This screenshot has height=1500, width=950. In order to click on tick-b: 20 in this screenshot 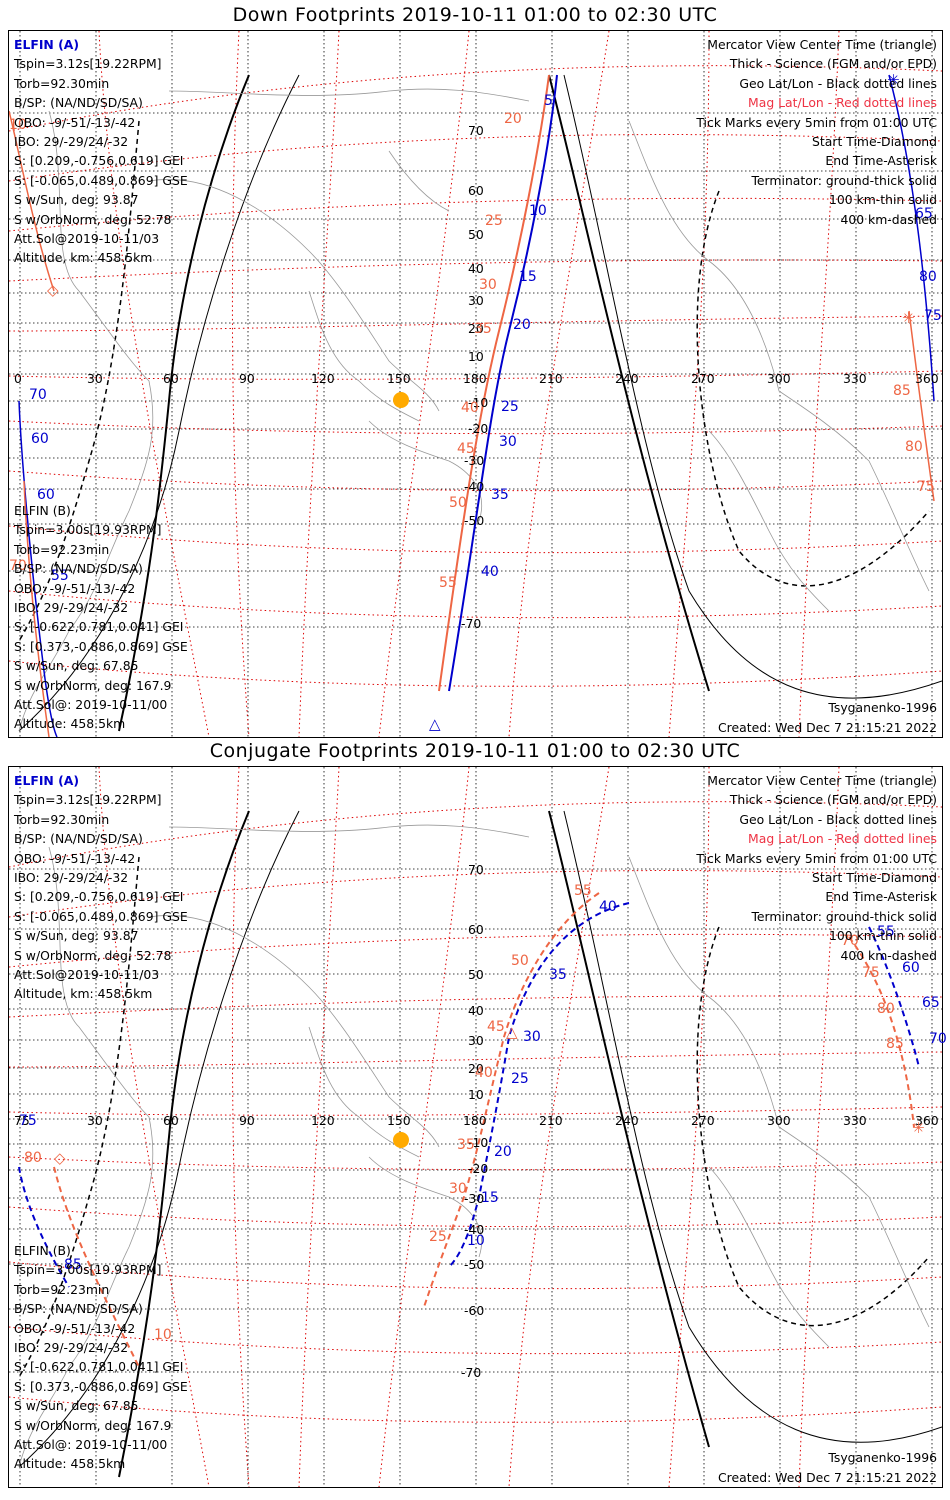, I will do `click(513, 119)`.